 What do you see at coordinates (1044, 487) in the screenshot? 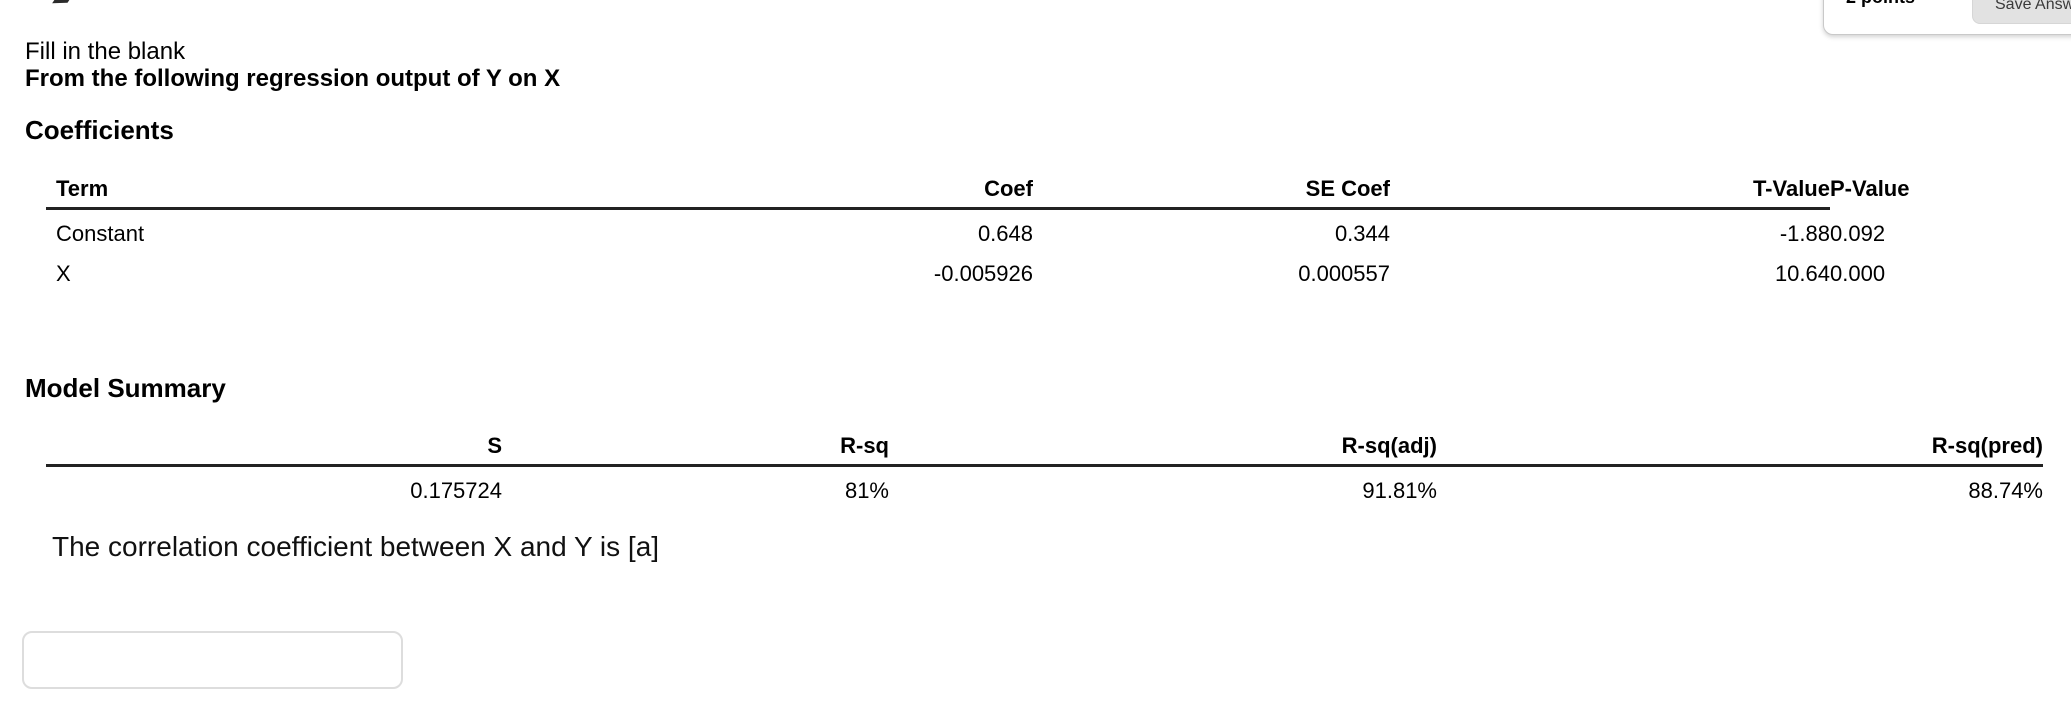
I see `table-row: 0.175724 81% 91.81% 88.74%` at bounding box center [1044, 487].